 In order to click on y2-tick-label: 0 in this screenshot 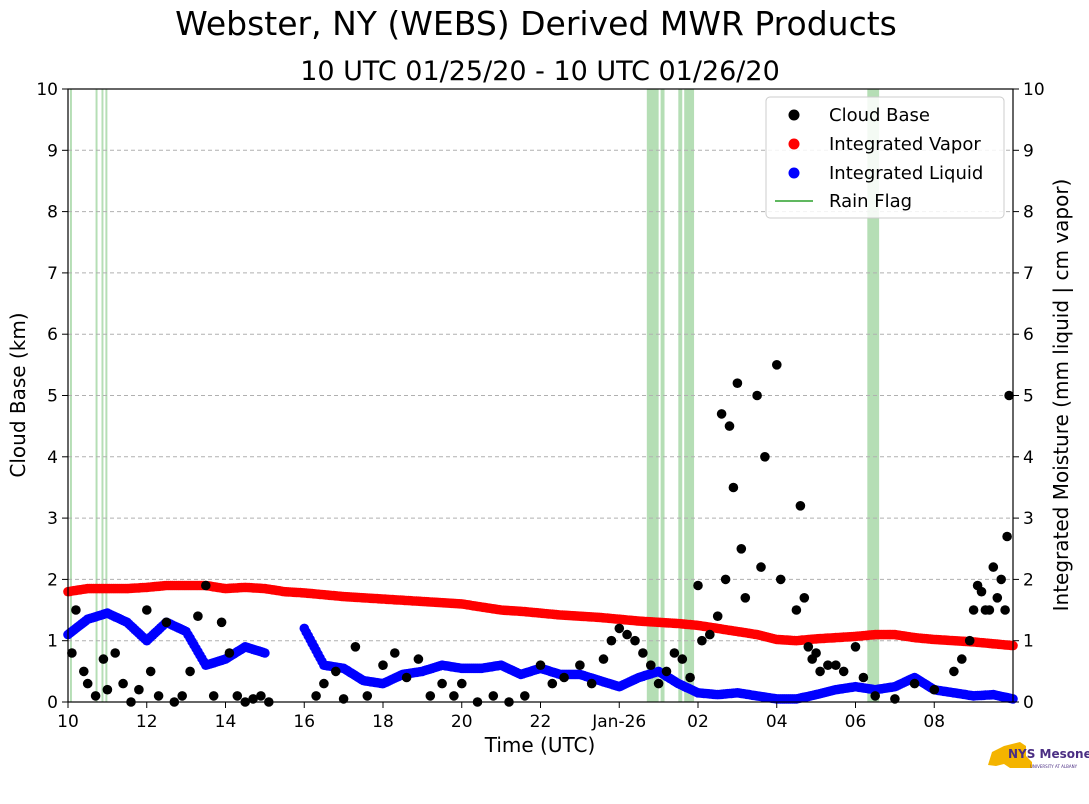, I will do `click(1028, 703)`.